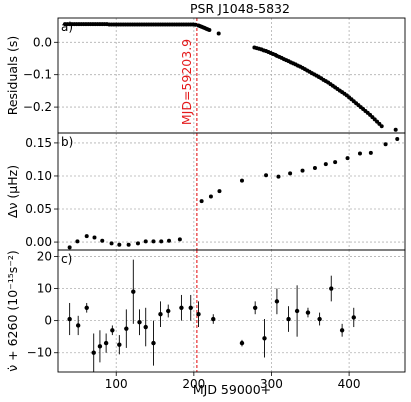 The image size is (411, 402). I want to click on y-tick-label: −10, so click(39, 353).